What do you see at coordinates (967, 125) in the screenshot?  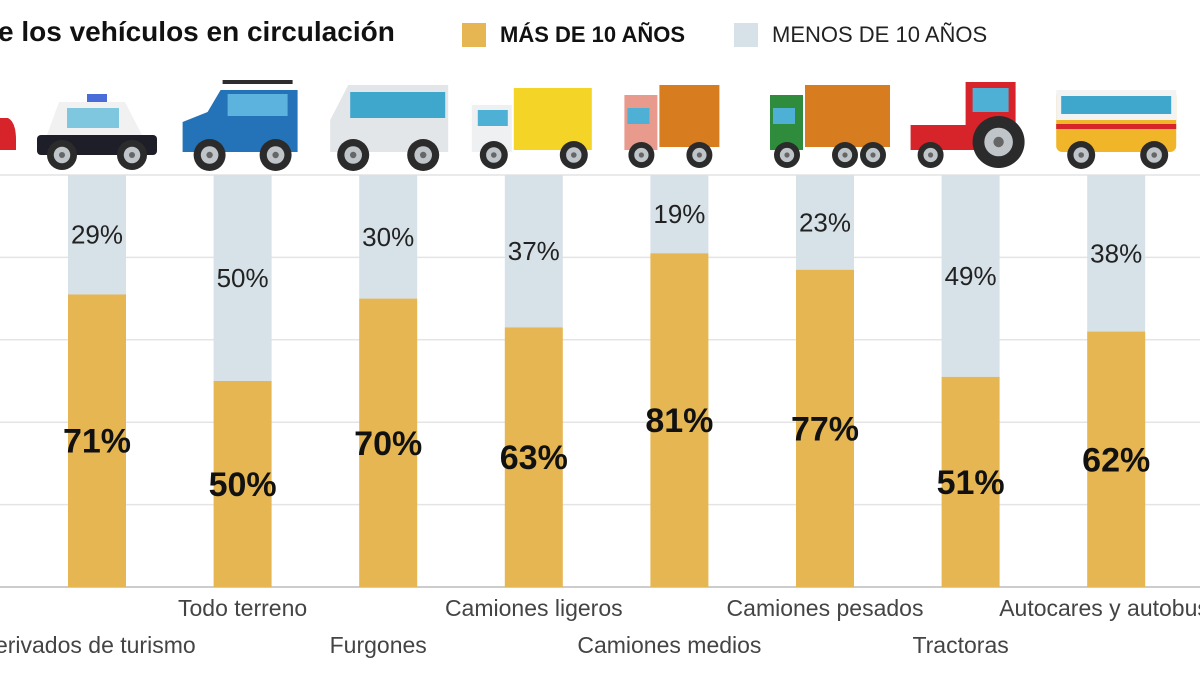 I see `tractor-icon` at bounding box center [967, 125].